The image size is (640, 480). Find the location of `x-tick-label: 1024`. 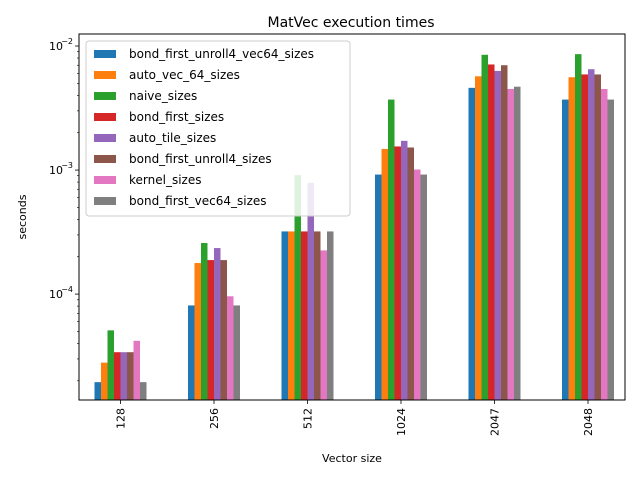

x-tick-label: 1024 is located at coordinates (401, 422).